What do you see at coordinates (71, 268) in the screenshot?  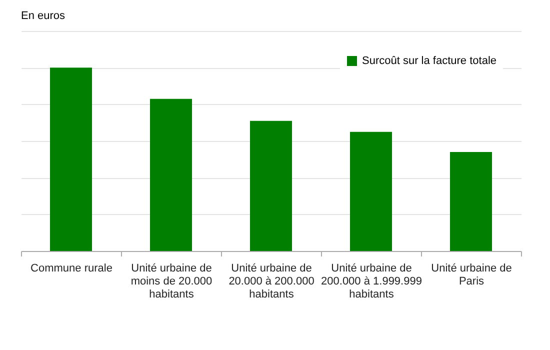 I see `x-tick-label: Commune rurale` at bounding box center [71, 268].